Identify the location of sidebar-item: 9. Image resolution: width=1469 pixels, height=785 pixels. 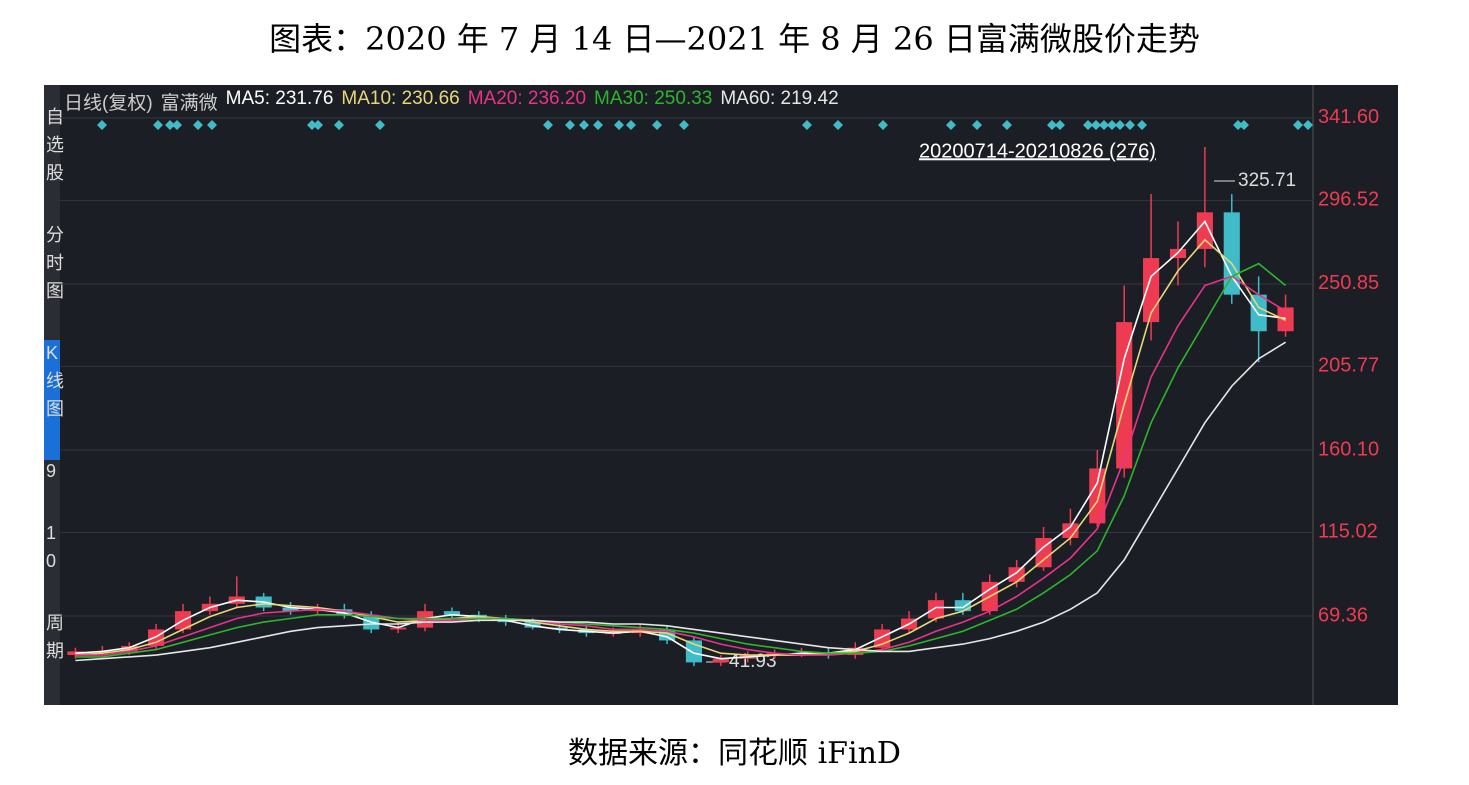
(51, 471).